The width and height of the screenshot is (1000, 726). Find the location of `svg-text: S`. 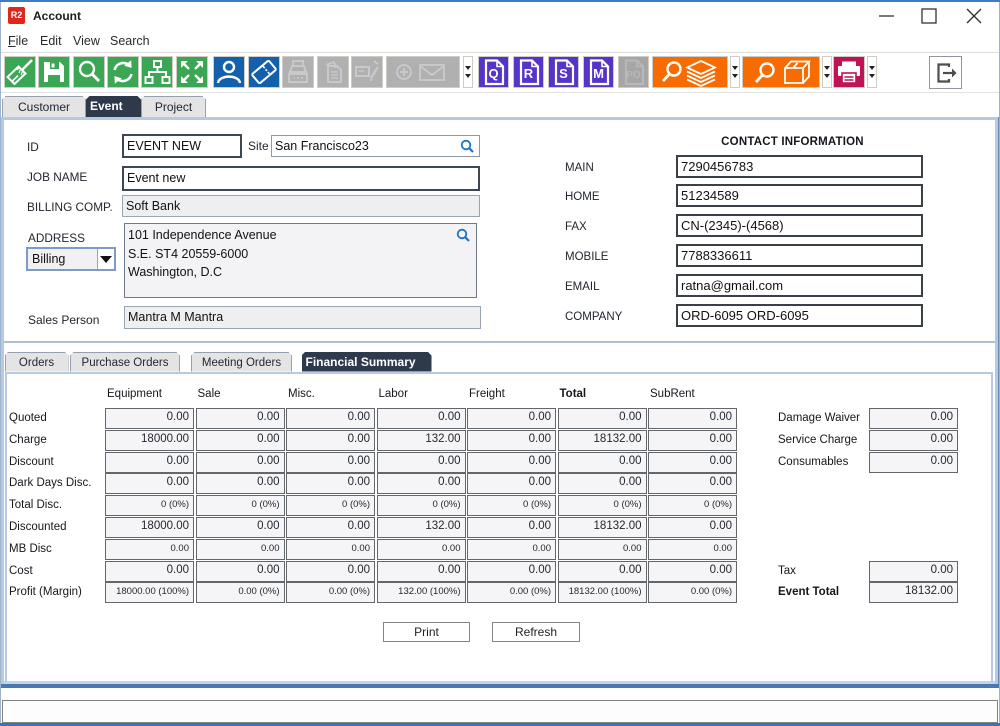

svg-text: S is located at coordinates (563, 73).